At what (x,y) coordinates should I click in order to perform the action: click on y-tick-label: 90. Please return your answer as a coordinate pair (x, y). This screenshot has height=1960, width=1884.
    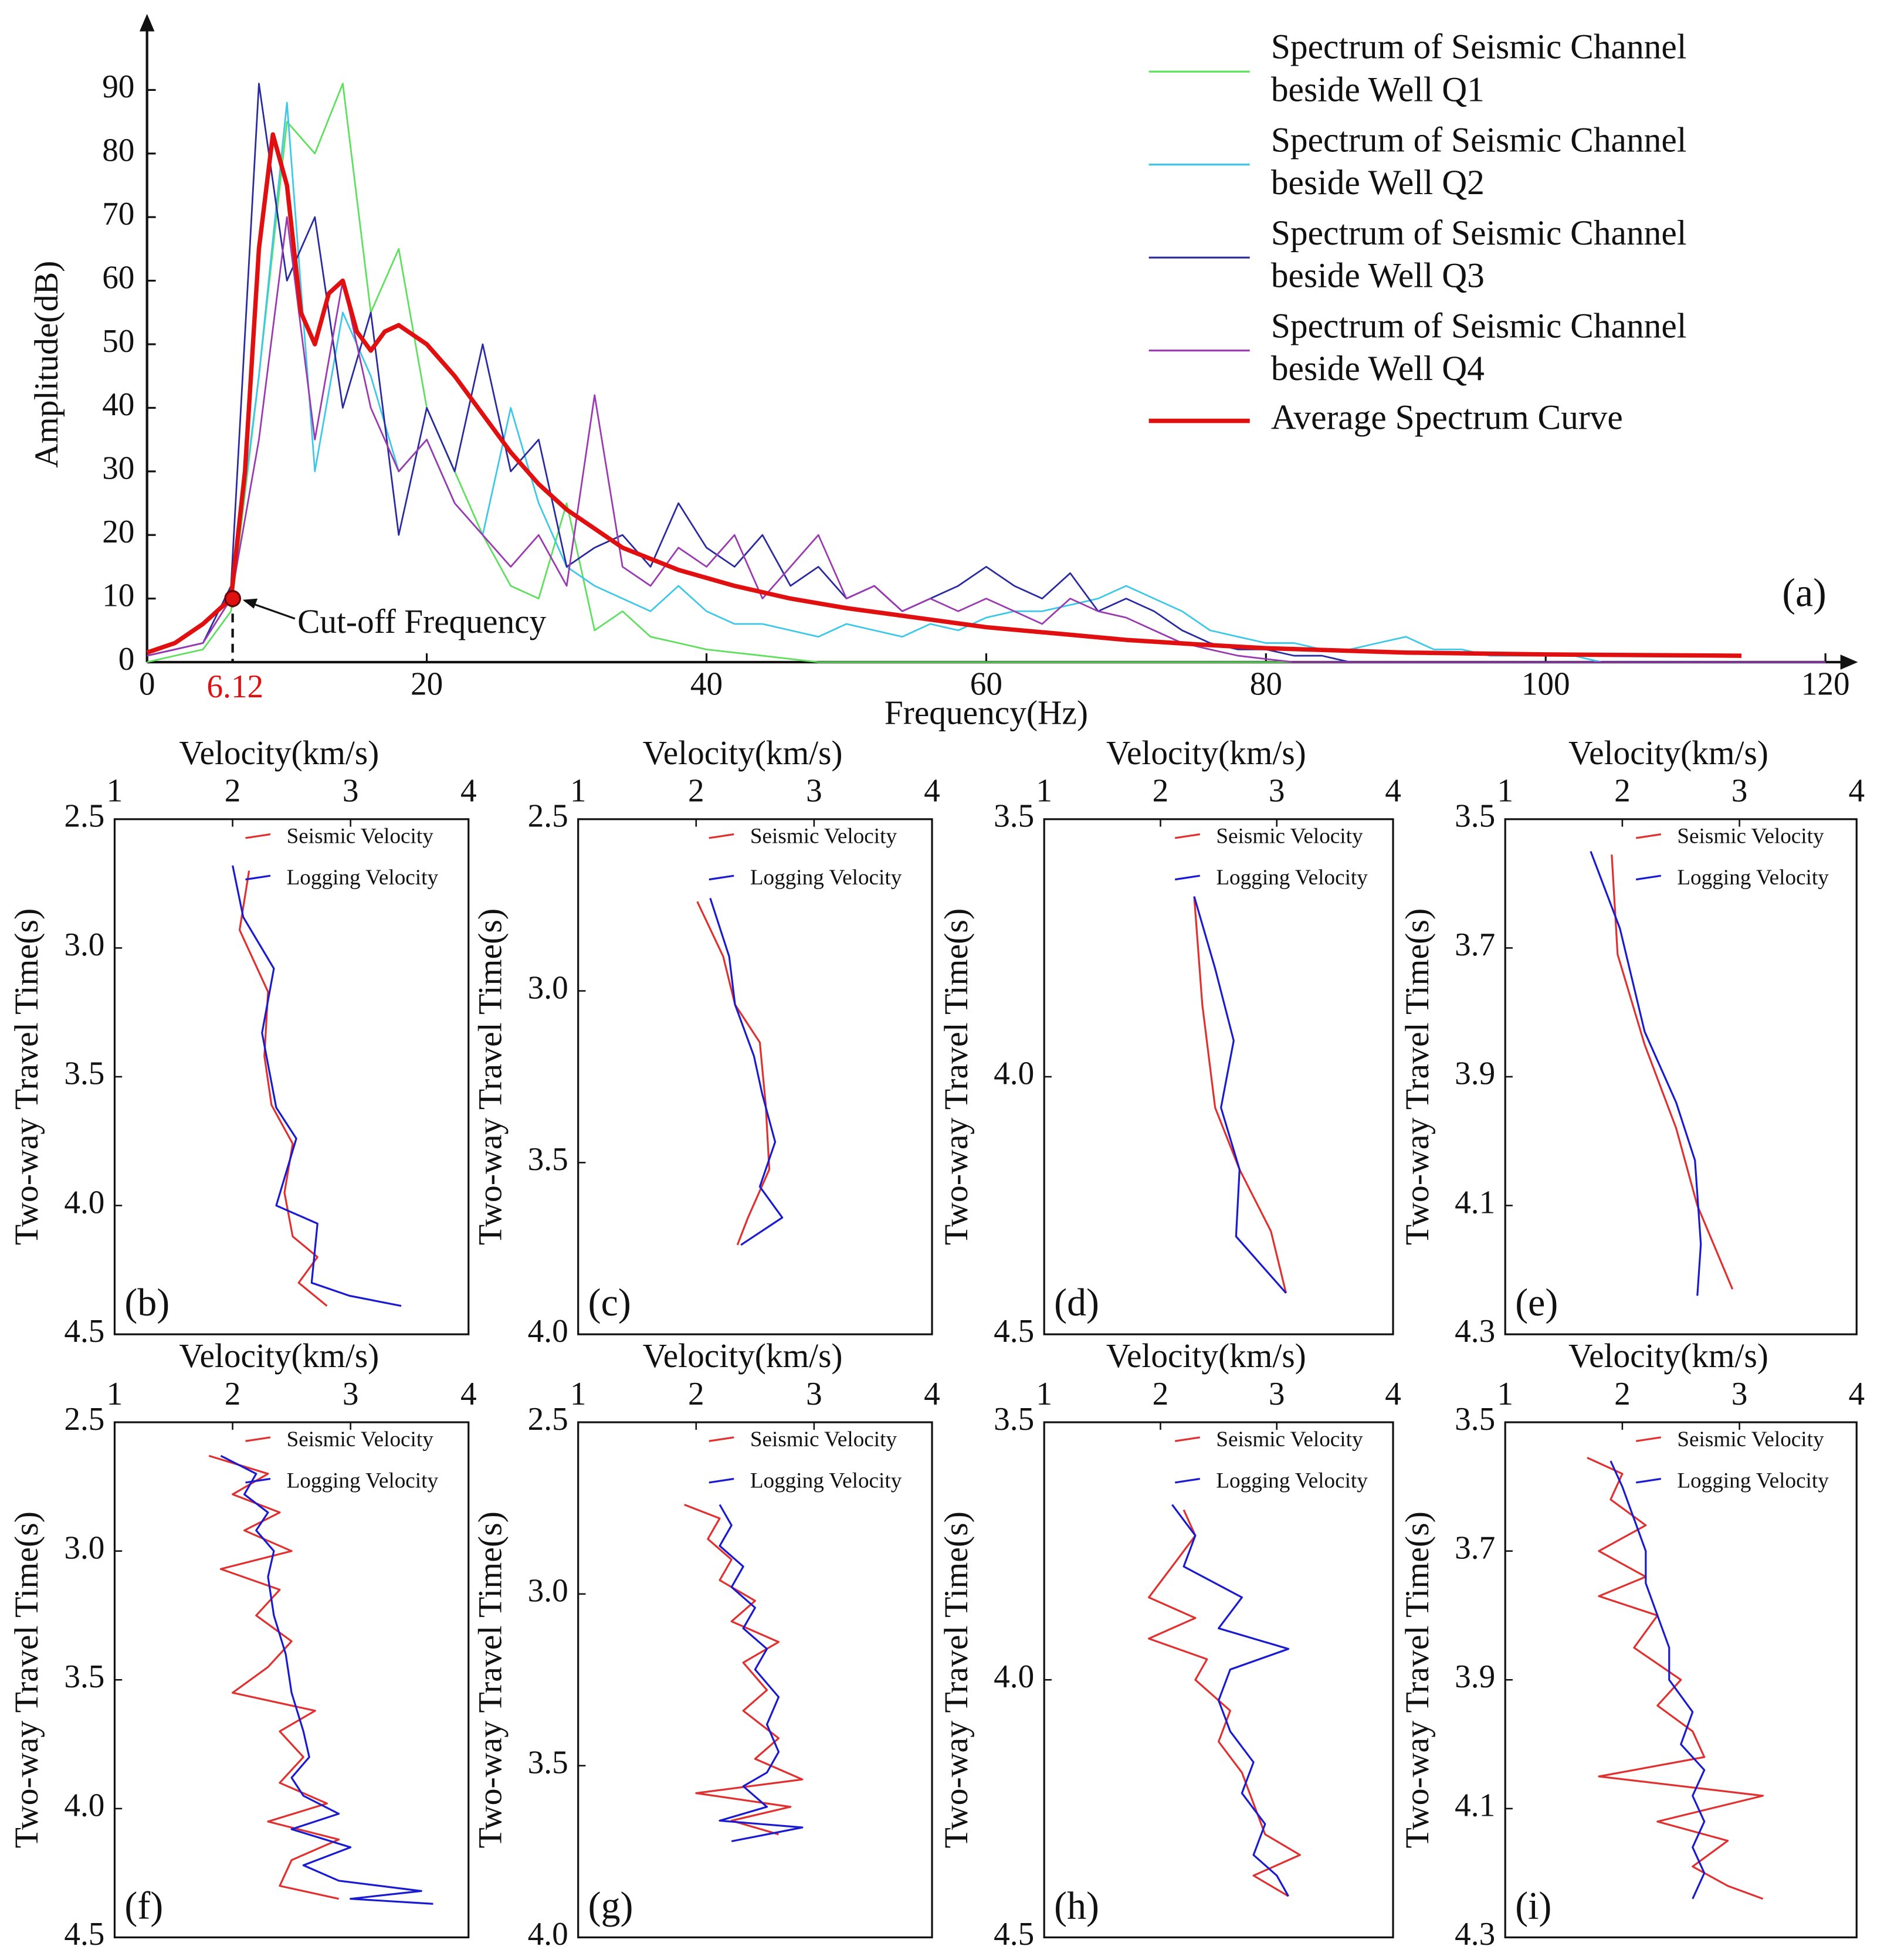
    Looking at the image, I should click on (118, 86).